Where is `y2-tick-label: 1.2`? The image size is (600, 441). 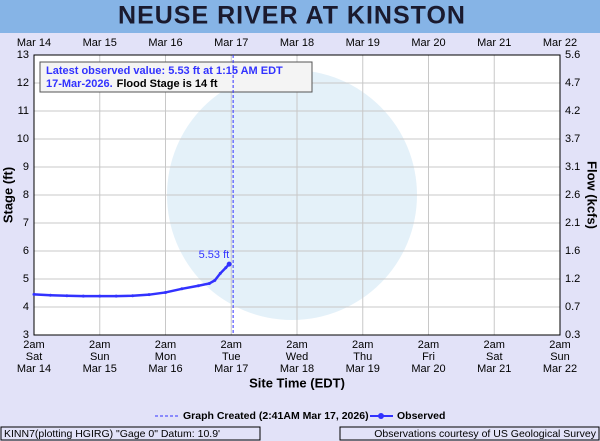
y2-tick-label: 1.2 is located at coordinates (572, 279).